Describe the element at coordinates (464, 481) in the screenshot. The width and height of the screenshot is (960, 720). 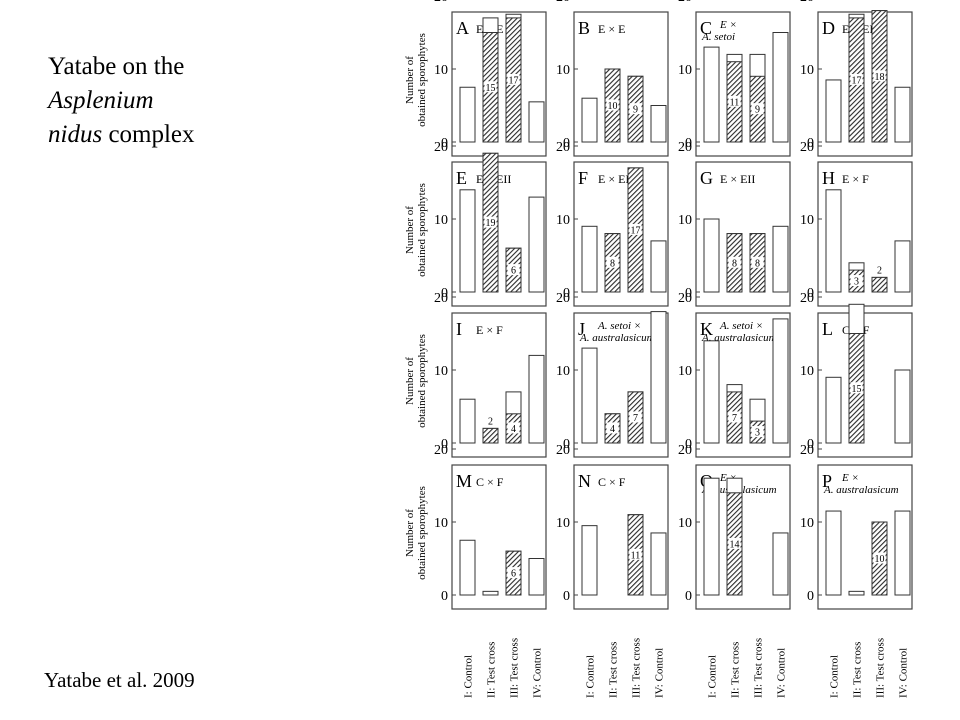
I see `panel-letter: M` at that location.